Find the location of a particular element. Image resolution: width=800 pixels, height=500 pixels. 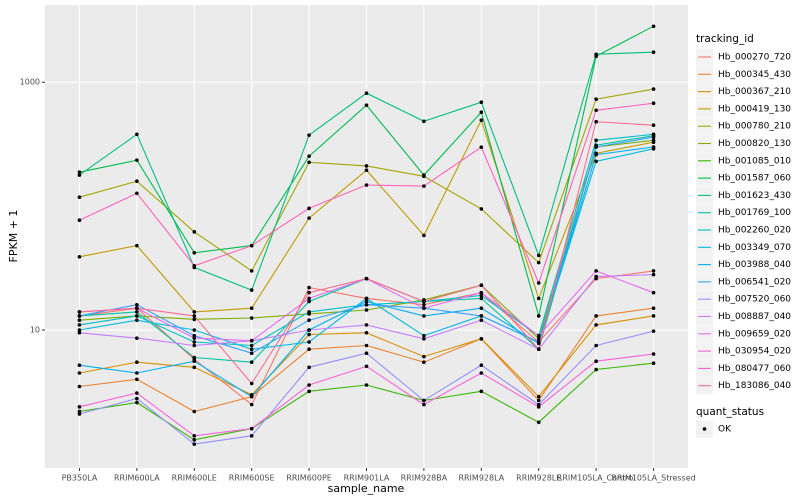

legend-label: Hb_000367_210 is located at coordinates (754, 92).